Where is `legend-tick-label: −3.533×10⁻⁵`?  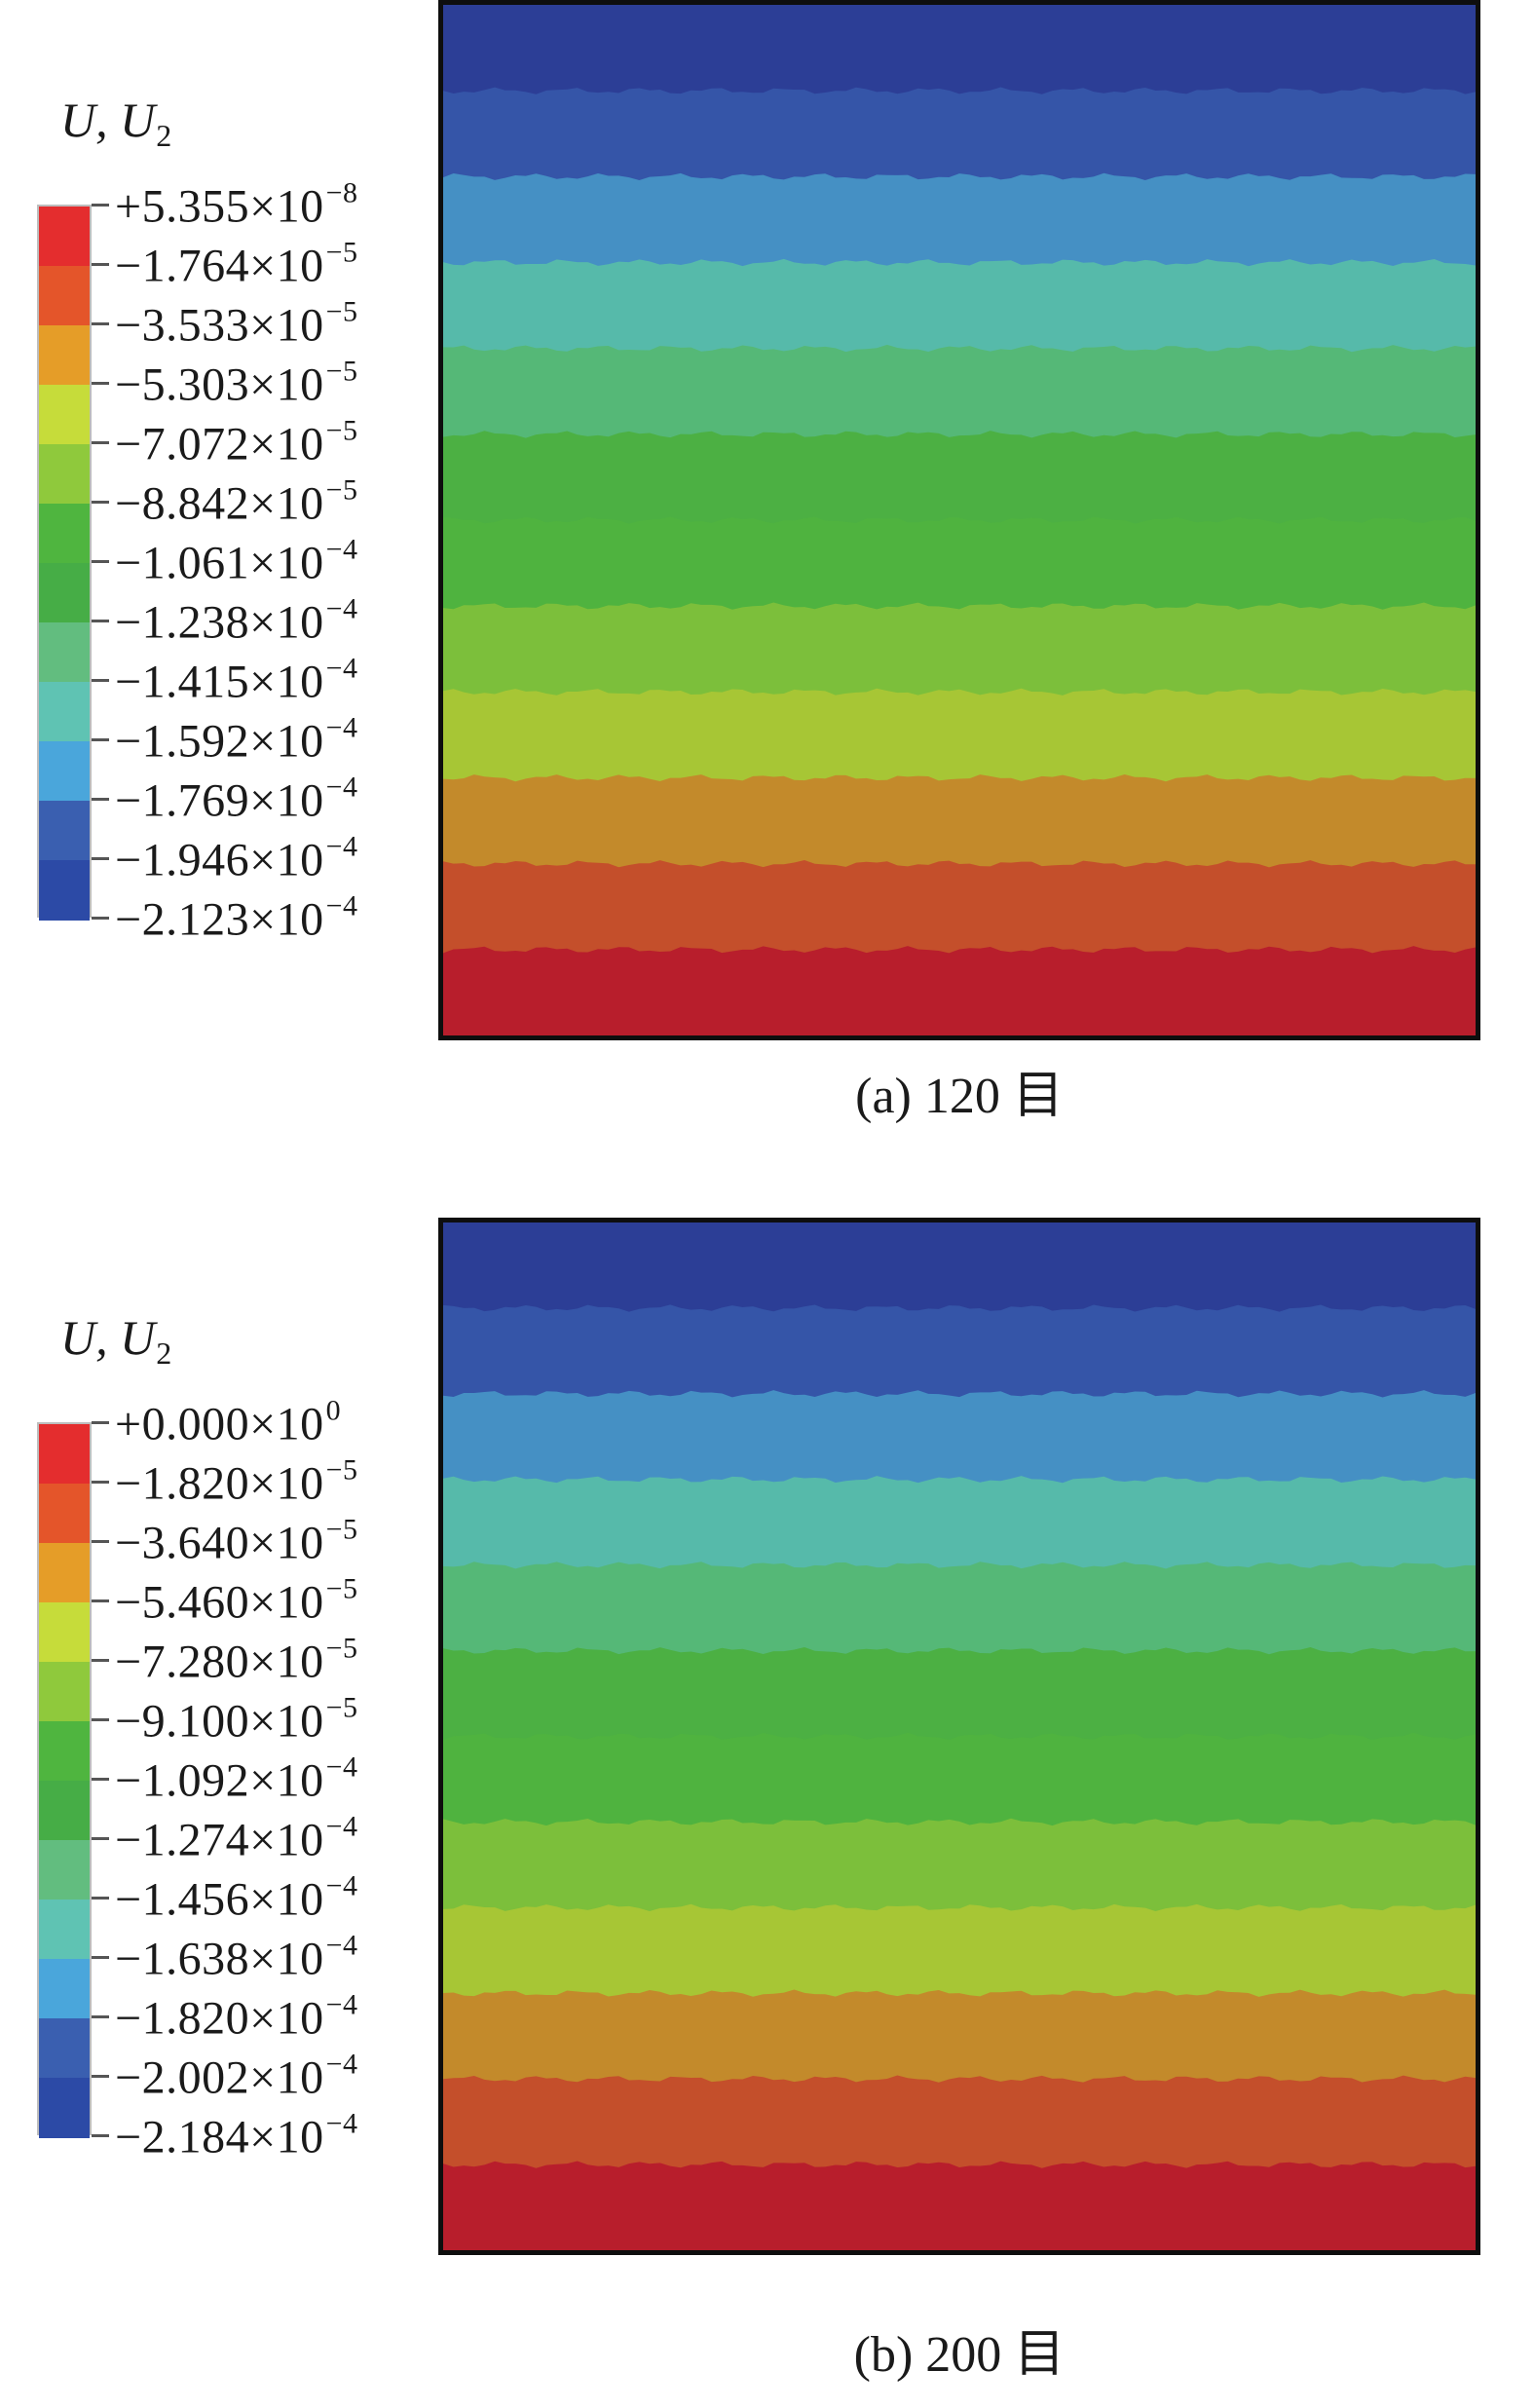 legend-tick-label: −3.533×10⁻⁵ is located at coordinates (236, 323).